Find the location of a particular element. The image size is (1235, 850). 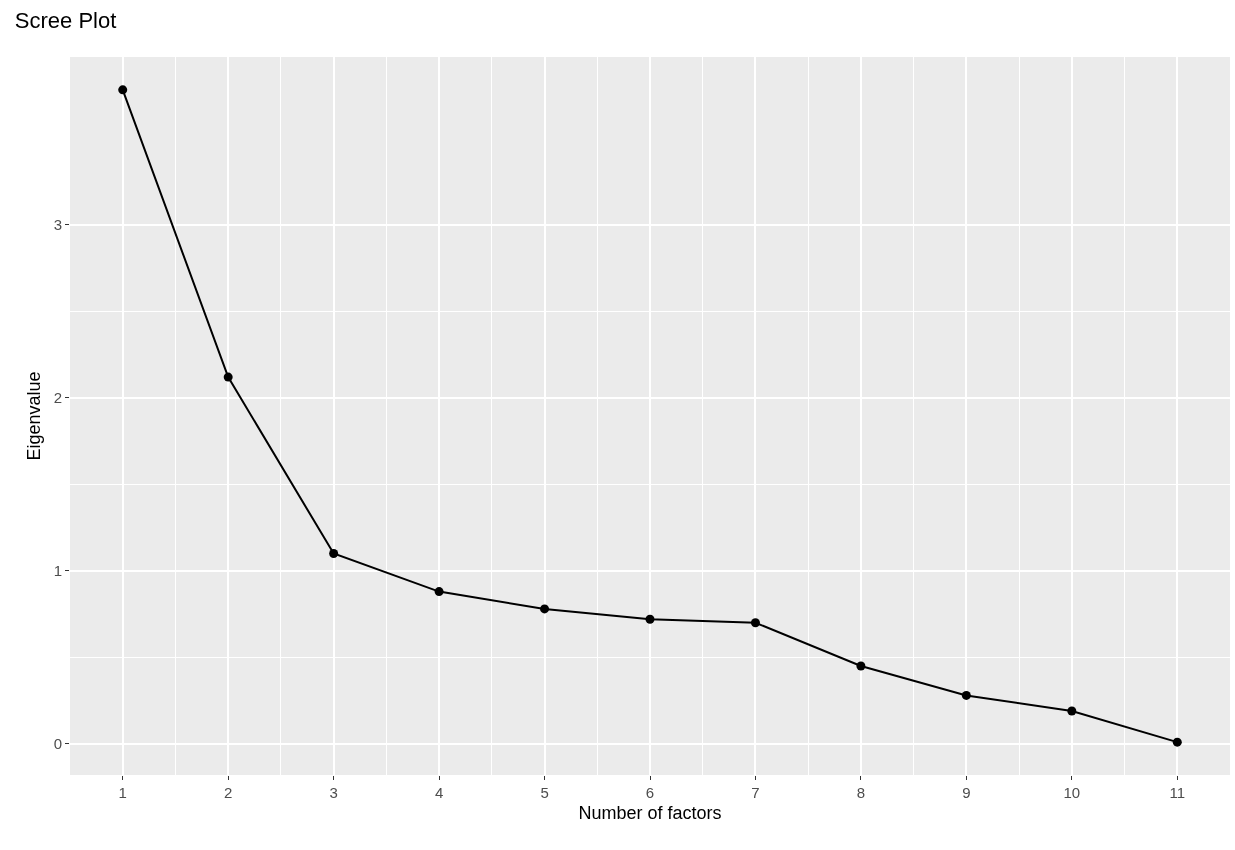

x-tick-label: 10 is located at coordinates (1072, 792).